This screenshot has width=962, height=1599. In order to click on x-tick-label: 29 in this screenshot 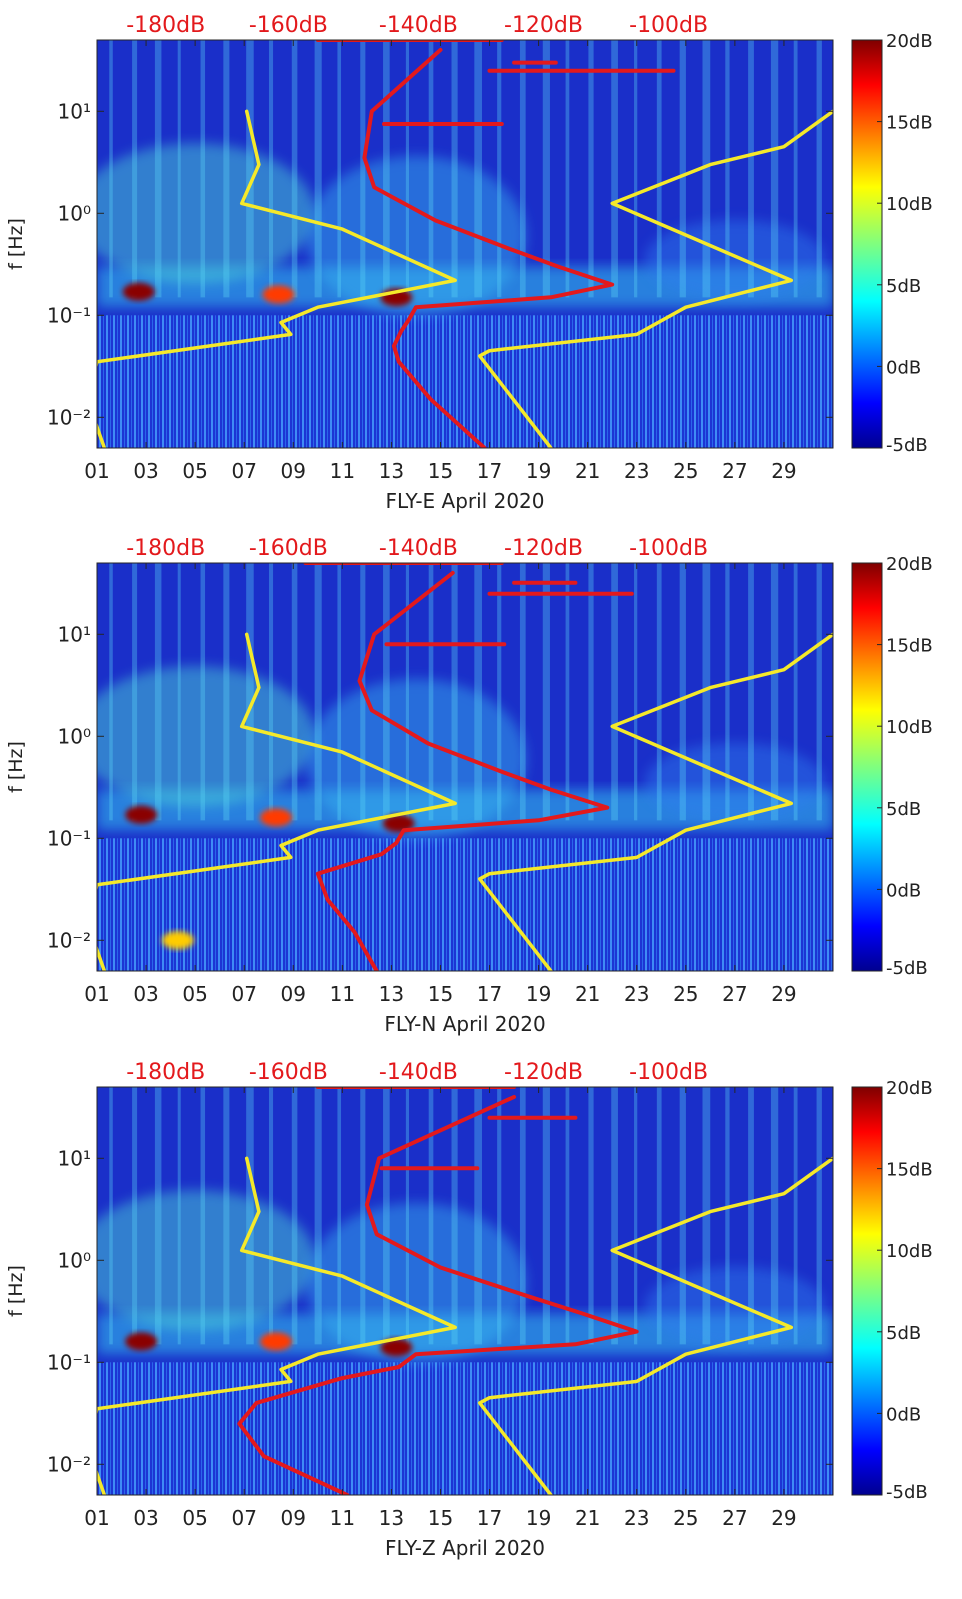, I will do `click(783, 1518)`.